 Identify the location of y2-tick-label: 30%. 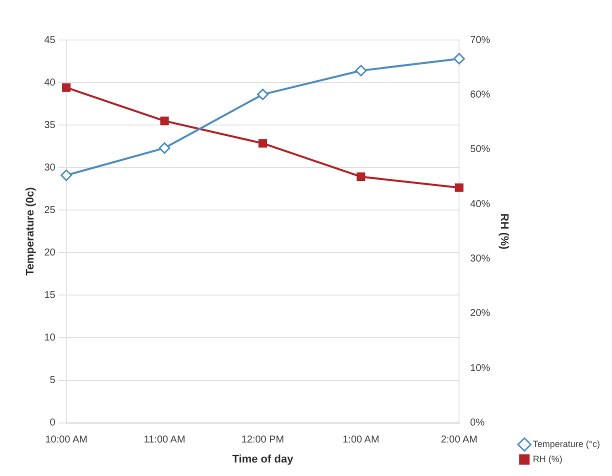
(480, 258).